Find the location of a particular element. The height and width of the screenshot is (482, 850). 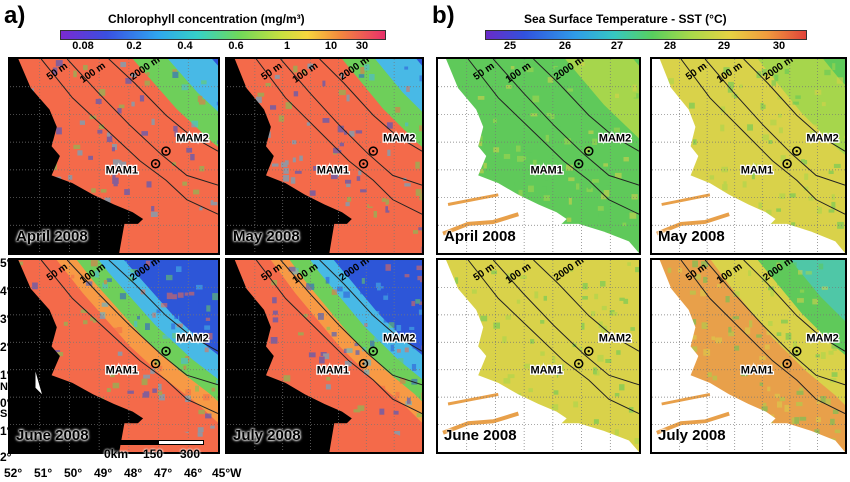

sst-colorbar-title: Sea Surface Temperature - SST (°C) is located at coordinates (625, 19).